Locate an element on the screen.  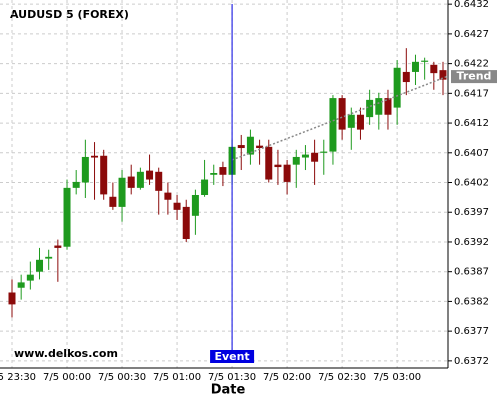
y-tick-label: 0.6392 is located at coordinates (471, 242).